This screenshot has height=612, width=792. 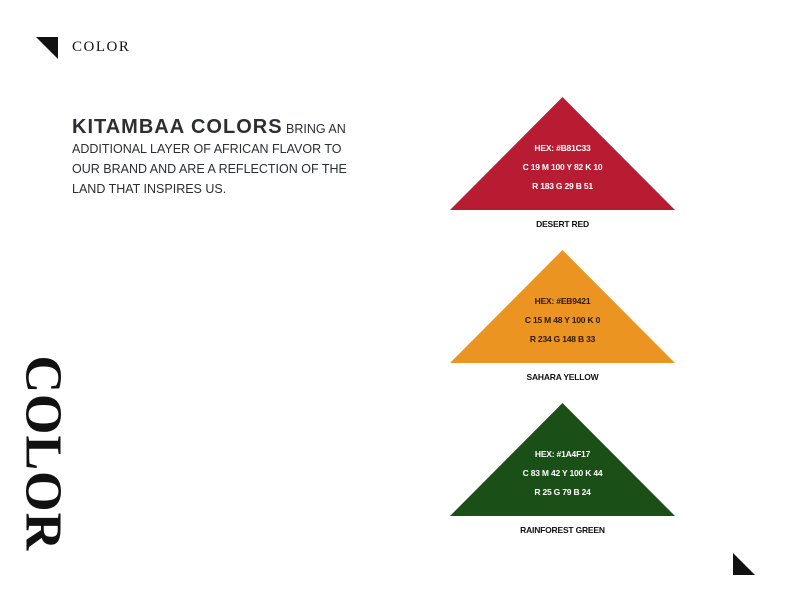 What do you see at coordinates (562, 473) in the screenshot?
I see `swatch-cmyk: C 83 M 42 Y 100 K 44` at bounding box center [562, 473].